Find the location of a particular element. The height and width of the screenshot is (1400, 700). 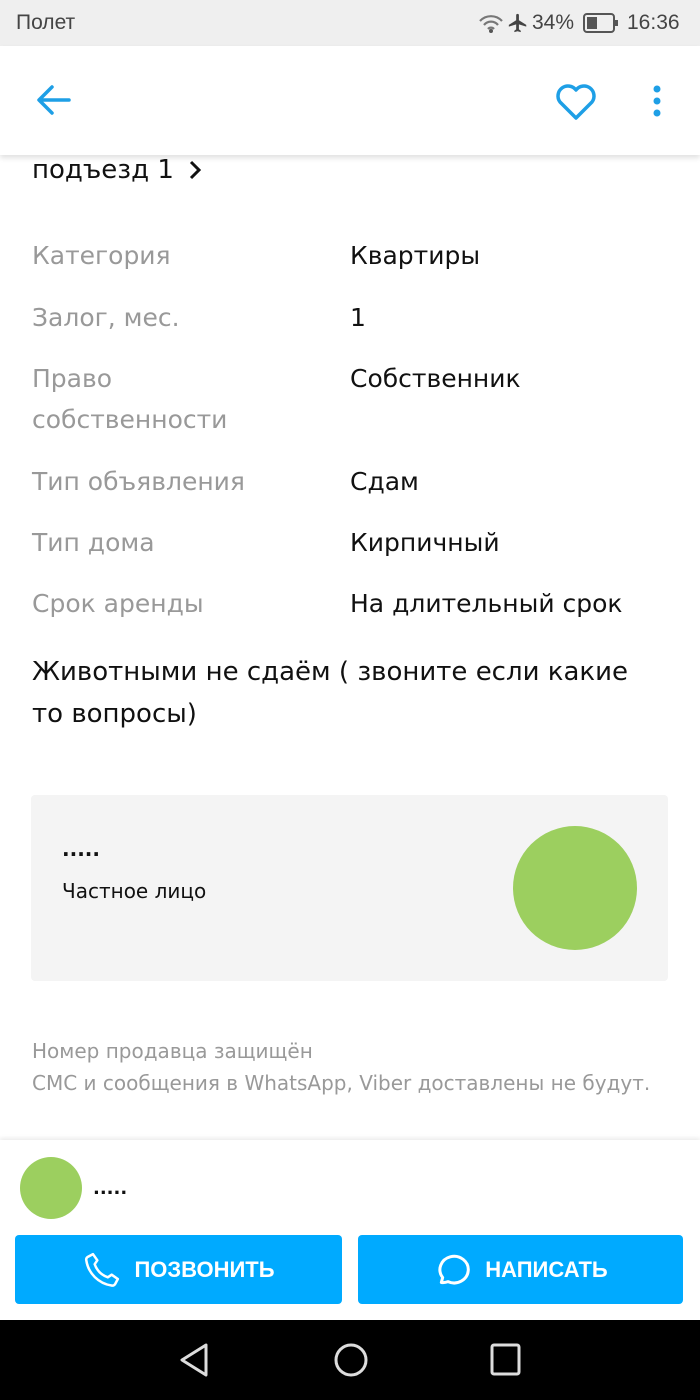

back-nav-icon is located at coordinates (194, 1360).